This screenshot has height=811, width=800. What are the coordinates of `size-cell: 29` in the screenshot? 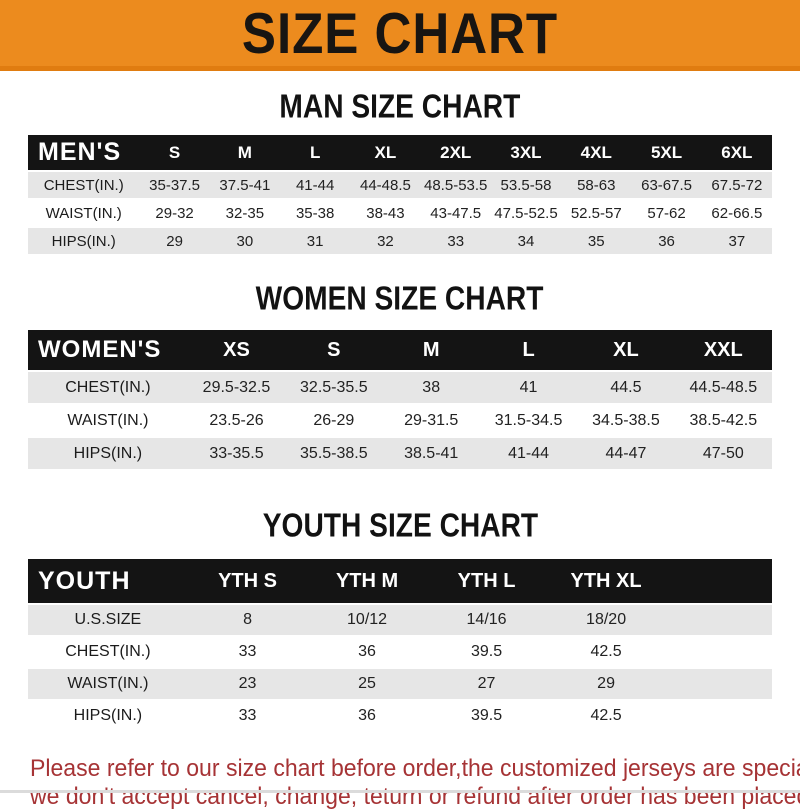 It's located at (174, 240).